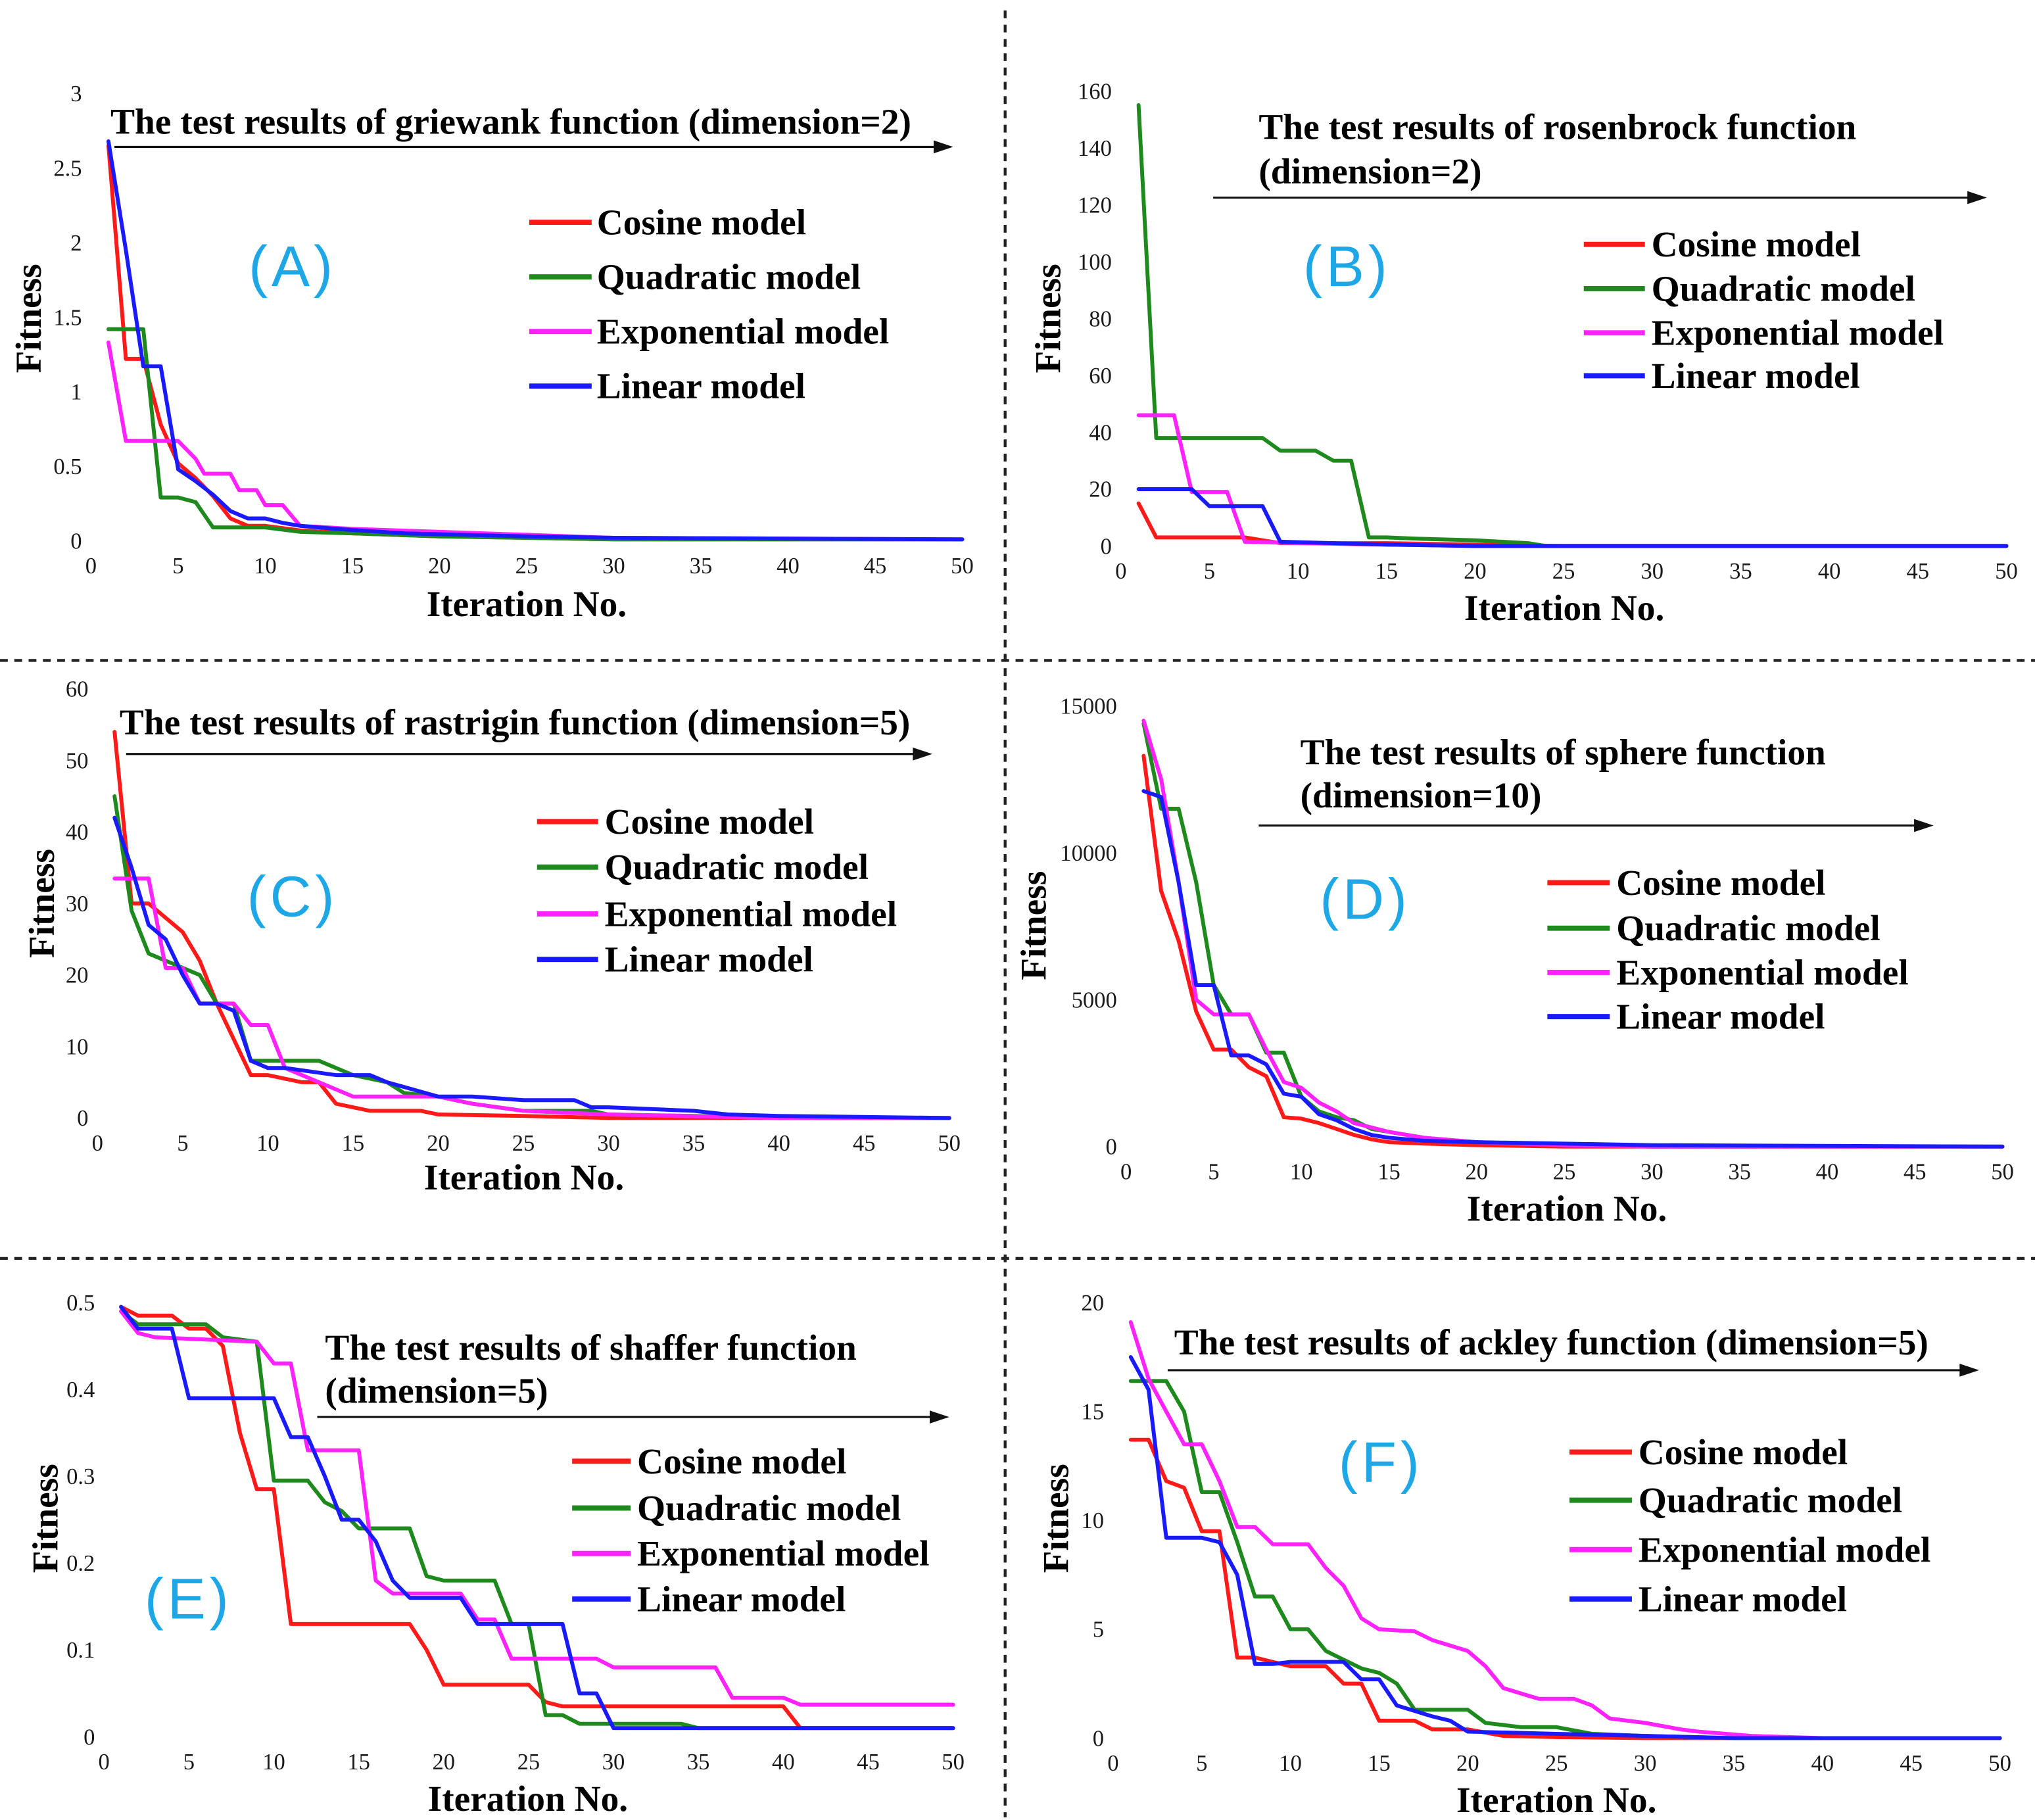  What do you see at coordinates (1094, 1001) in the screenshot?
I see `y-tick-label: 5000` at bounding box center [1094, 1001].